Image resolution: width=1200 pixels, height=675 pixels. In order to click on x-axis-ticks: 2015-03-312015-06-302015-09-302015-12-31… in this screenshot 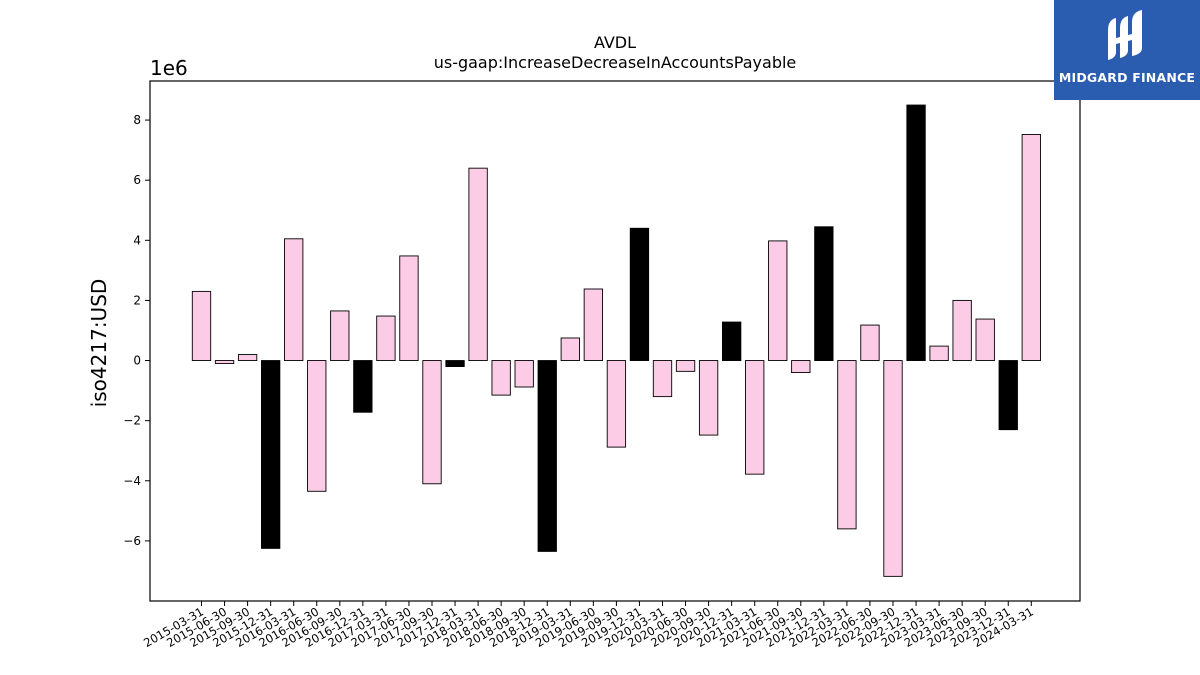, I will do `click(588, 625)`.